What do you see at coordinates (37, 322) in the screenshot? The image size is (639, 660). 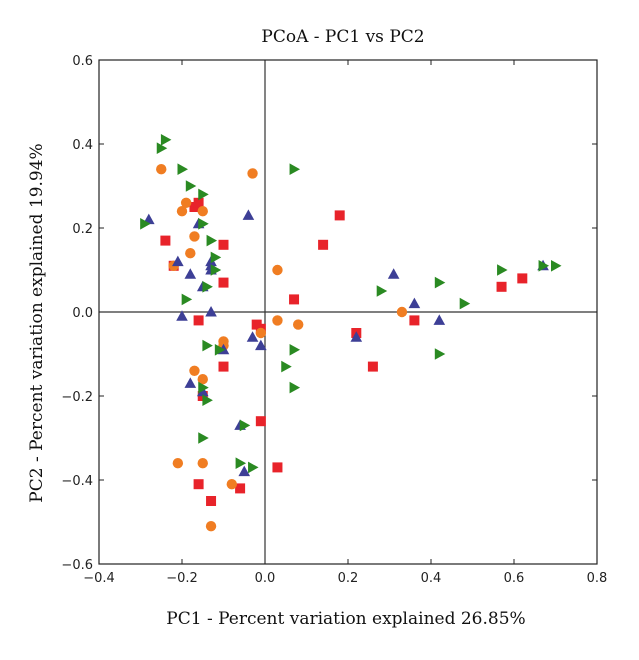 I see `y-axis-label: PC2 - Percent variation explained 19.94%` at bounding box center [37, 322].